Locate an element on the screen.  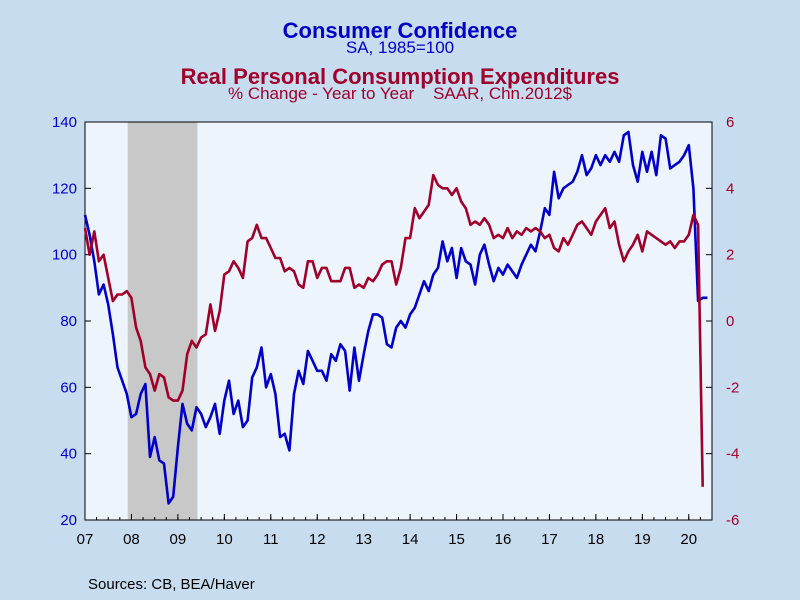
x-axis-tick-label: 18 is located at coordinates (596, 539).